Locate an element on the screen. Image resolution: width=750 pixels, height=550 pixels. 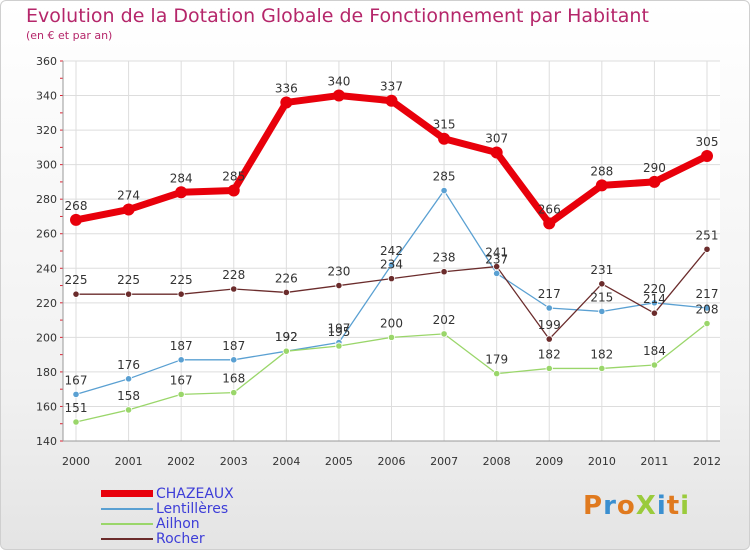
x-tick-label: 2003 is located at coordinates (234, 461).